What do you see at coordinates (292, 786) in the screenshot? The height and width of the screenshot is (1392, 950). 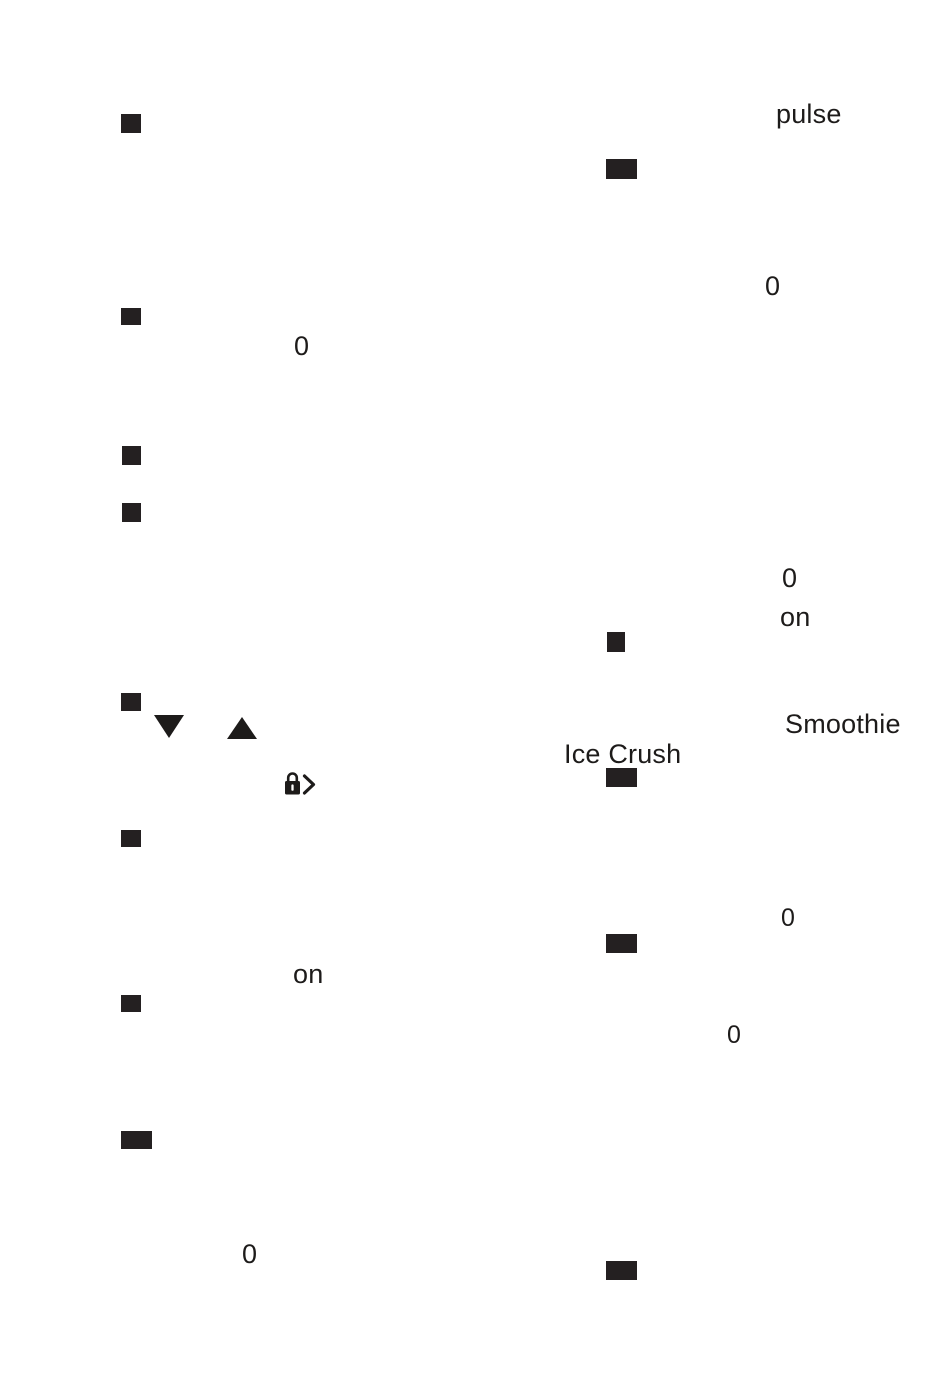 I see `lock-icon` at bounding box center [292, 786].